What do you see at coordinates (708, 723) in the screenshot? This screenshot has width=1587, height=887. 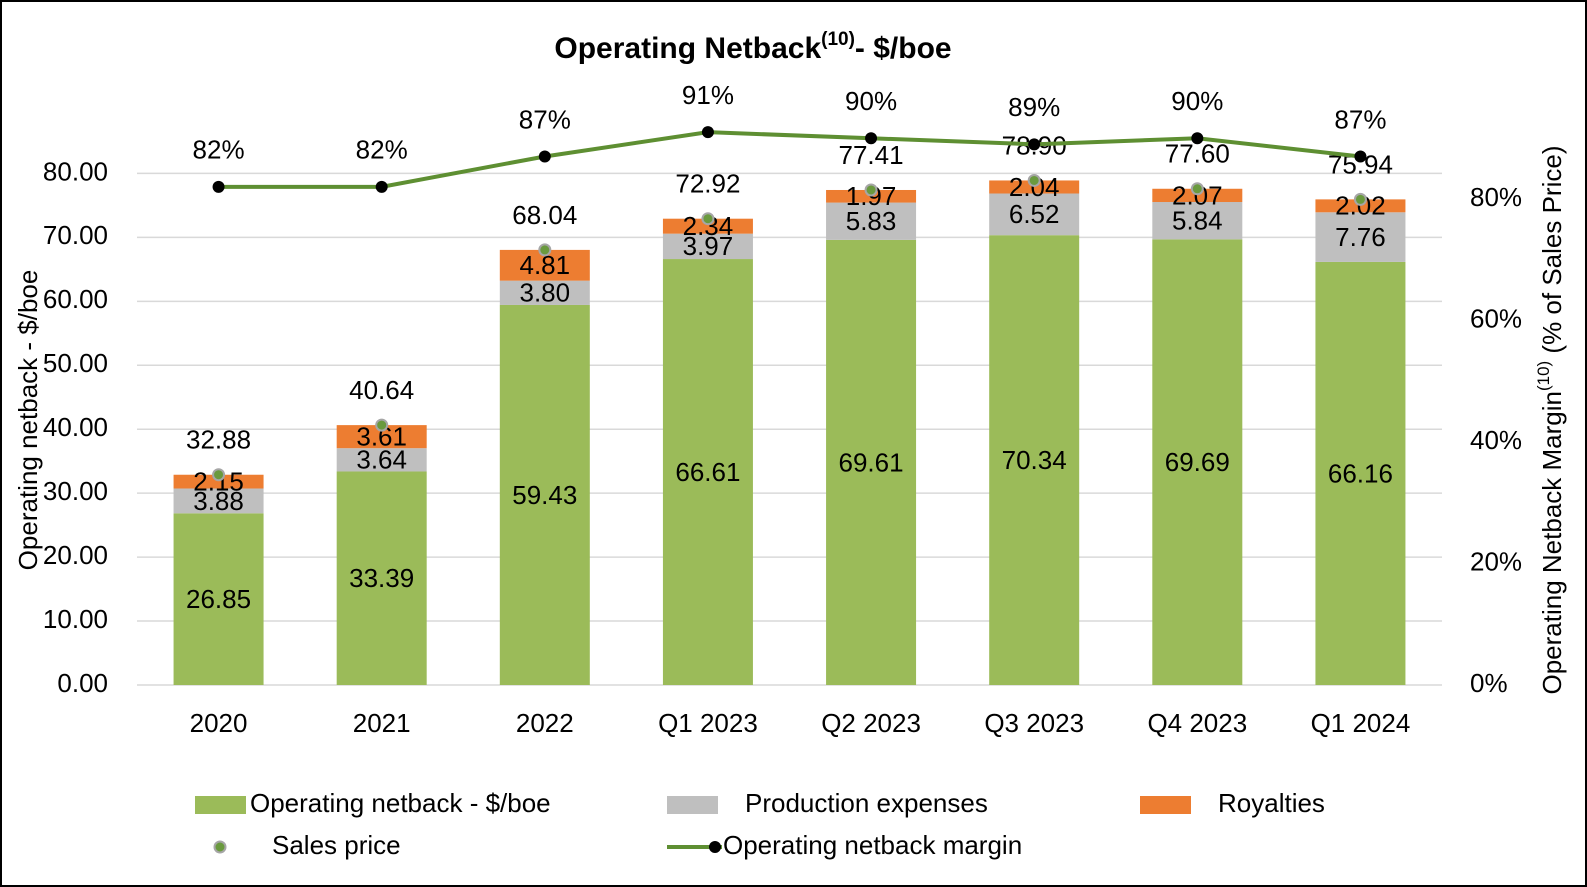 I see `x-tick-label: Q1 2023` at bounding box center [708, 723].